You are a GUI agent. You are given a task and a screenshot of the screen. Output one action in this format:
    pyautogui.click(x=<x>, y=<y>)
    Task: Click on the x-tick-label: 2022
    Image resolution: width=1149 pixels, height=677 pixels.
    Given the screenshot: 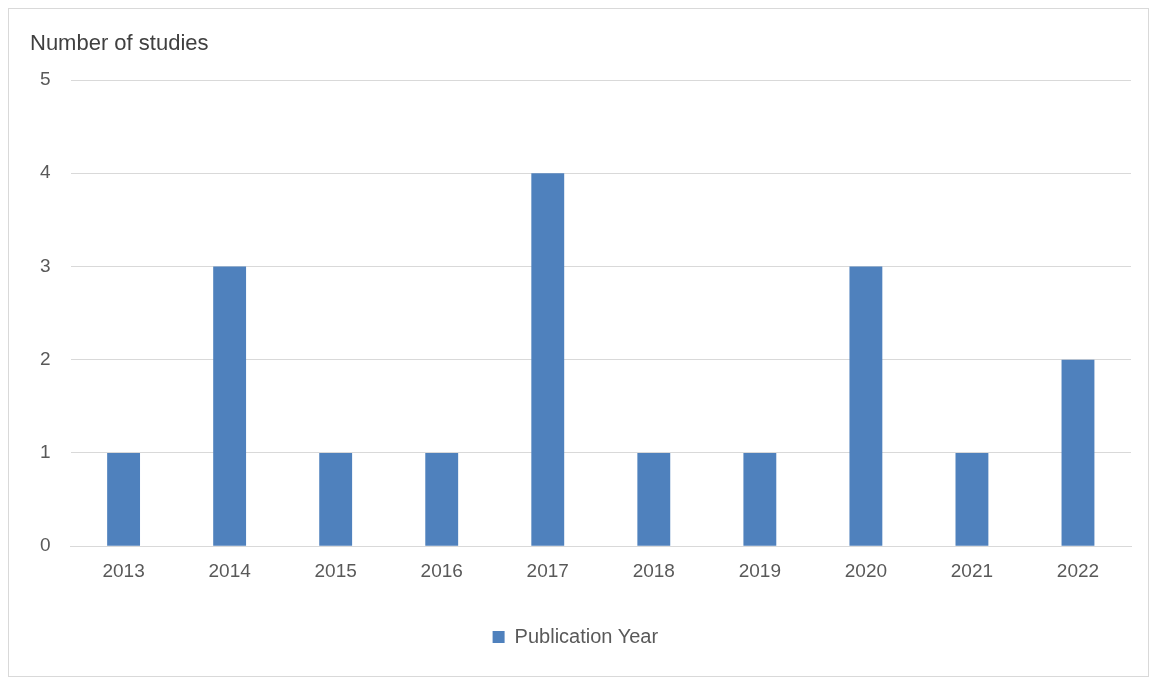 What is the action you would take?
    pyautogui.click(x=1078, y=570)
    